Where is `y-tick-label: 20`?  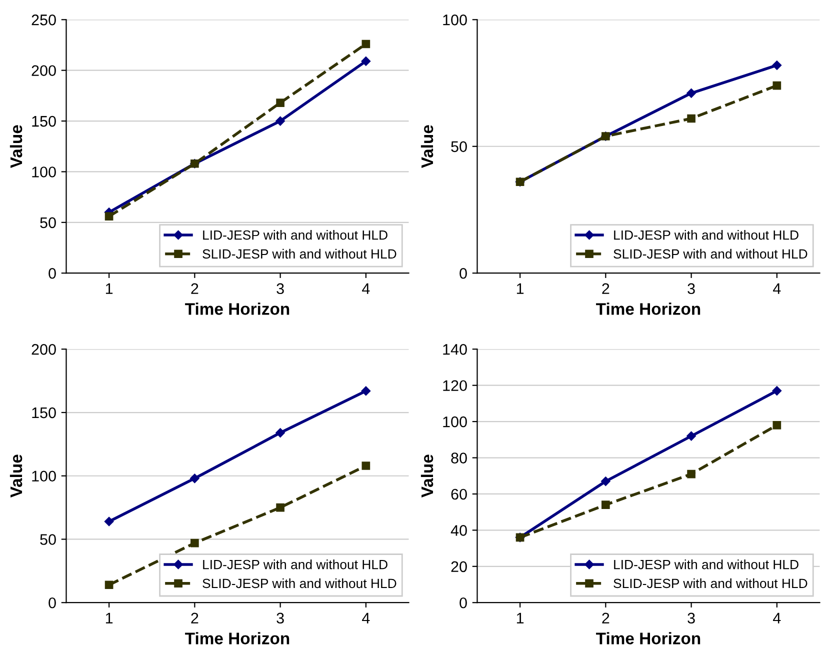
y-tick-label: 20 is located at coordinates (459, 566).